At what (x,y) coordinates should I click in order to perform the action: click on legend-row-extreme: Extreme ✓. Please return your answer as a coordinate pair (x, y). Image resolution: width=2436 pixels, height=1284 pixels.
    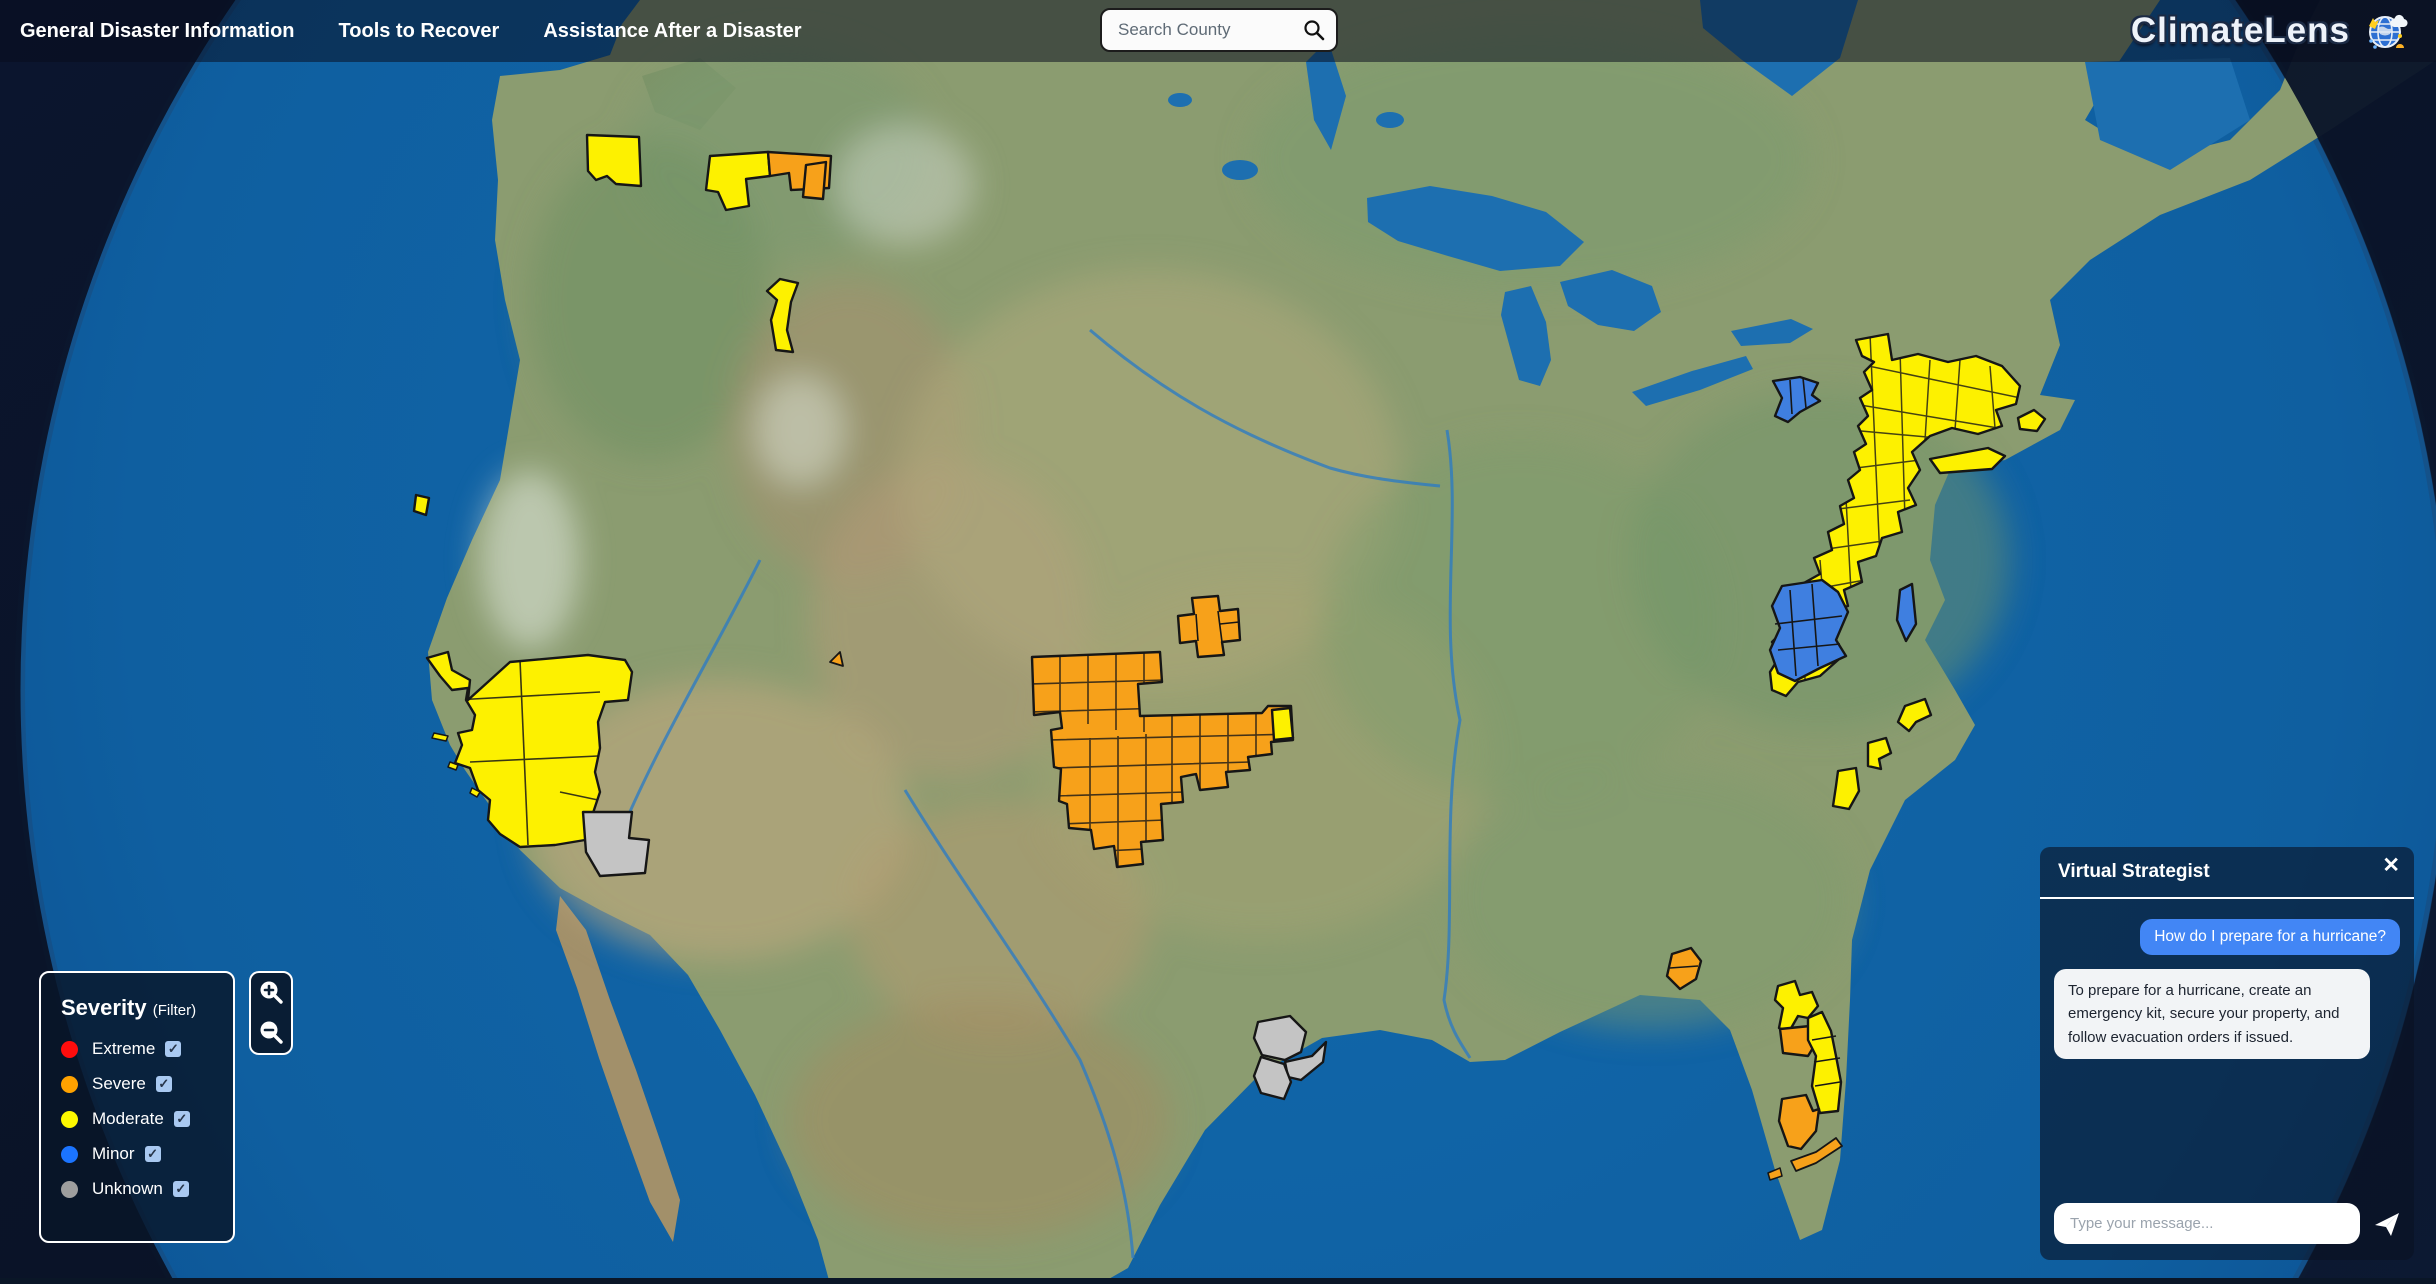
    Looking at the image, I should click on (139, 1049).